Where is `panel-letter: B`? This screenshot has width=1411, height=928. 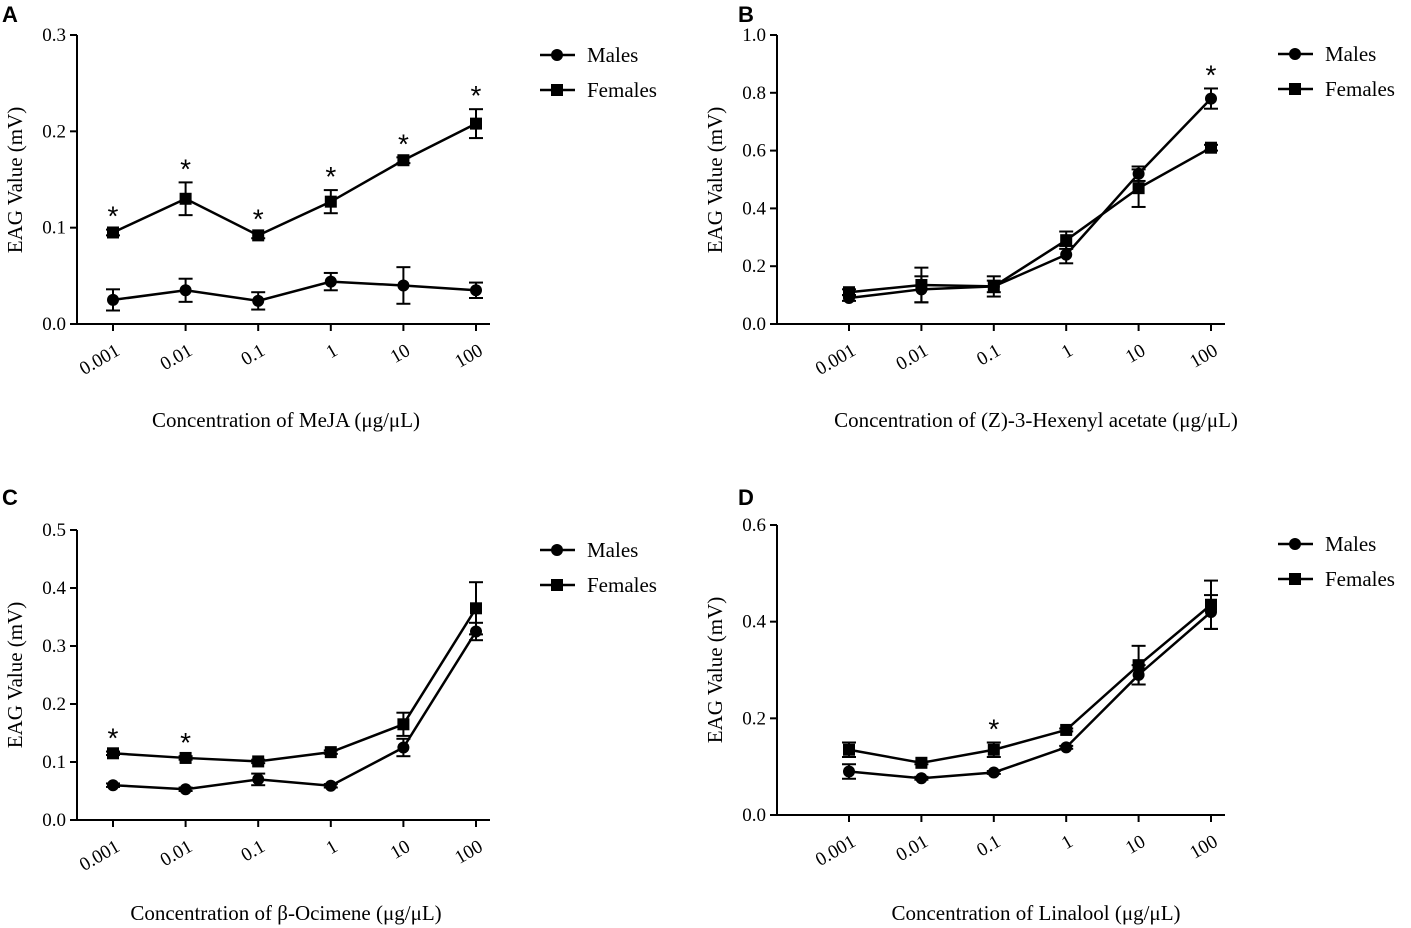
panel-letter: B is located at coordinates (746, 14).